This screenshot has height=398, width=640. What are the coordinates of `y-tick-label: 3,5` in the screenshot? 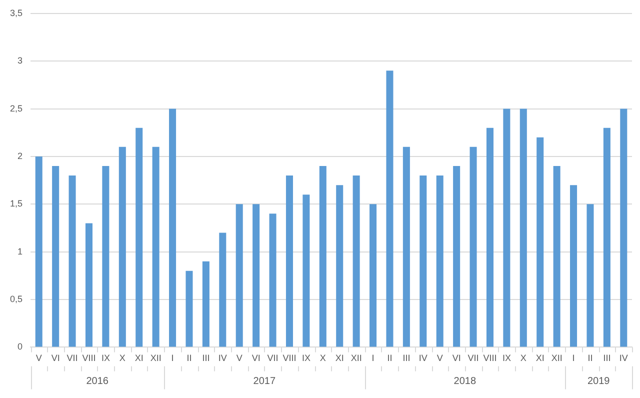 It's located at (16, 13).